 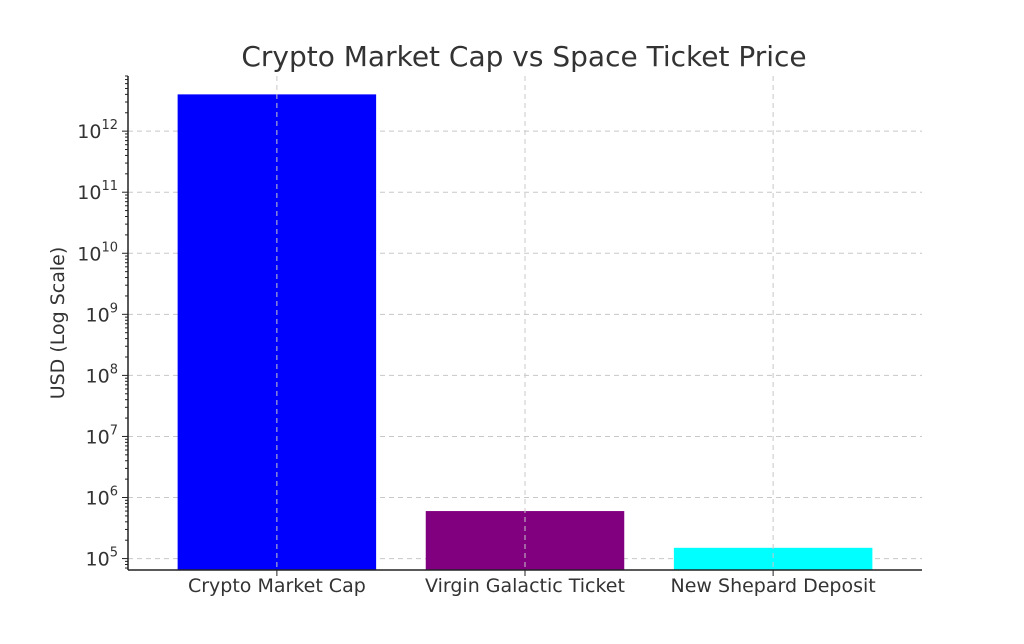 What do you see at coordinates (525, 586) in the screenshot?
I see `x-tick-label: Virgin Galactic Ticket` at bounding box center [525, 586].